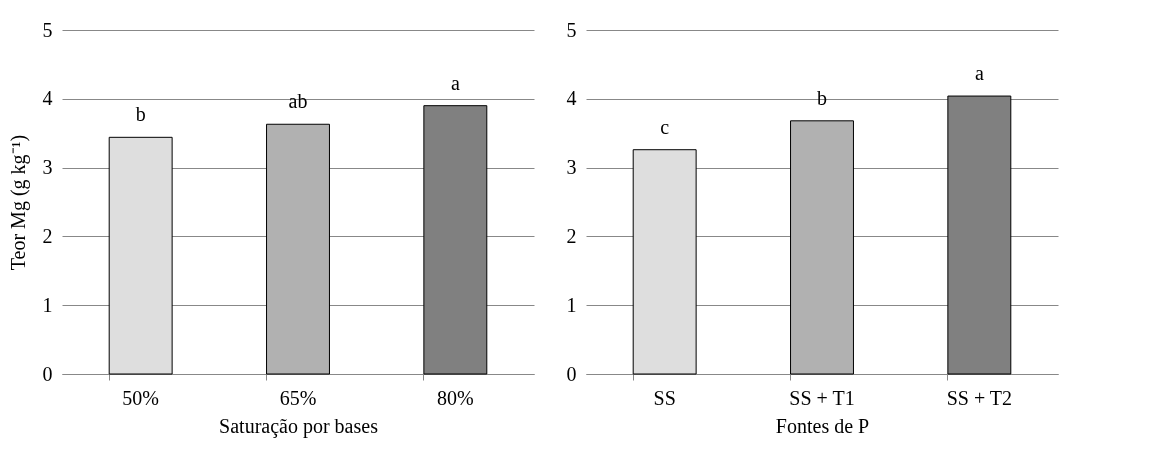  Describe the element at coordinates (455, 397) in the screenshot. I see `x-tick-label: 80%` at that location.